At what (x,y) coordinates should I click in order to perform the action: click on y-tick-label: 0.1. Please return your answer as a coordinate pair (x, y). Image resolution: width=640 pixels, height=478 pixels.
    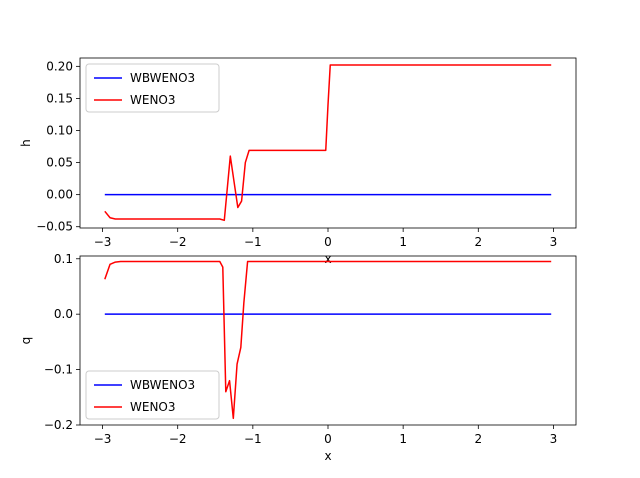
    Looking at the image, I should click on (63, 259).